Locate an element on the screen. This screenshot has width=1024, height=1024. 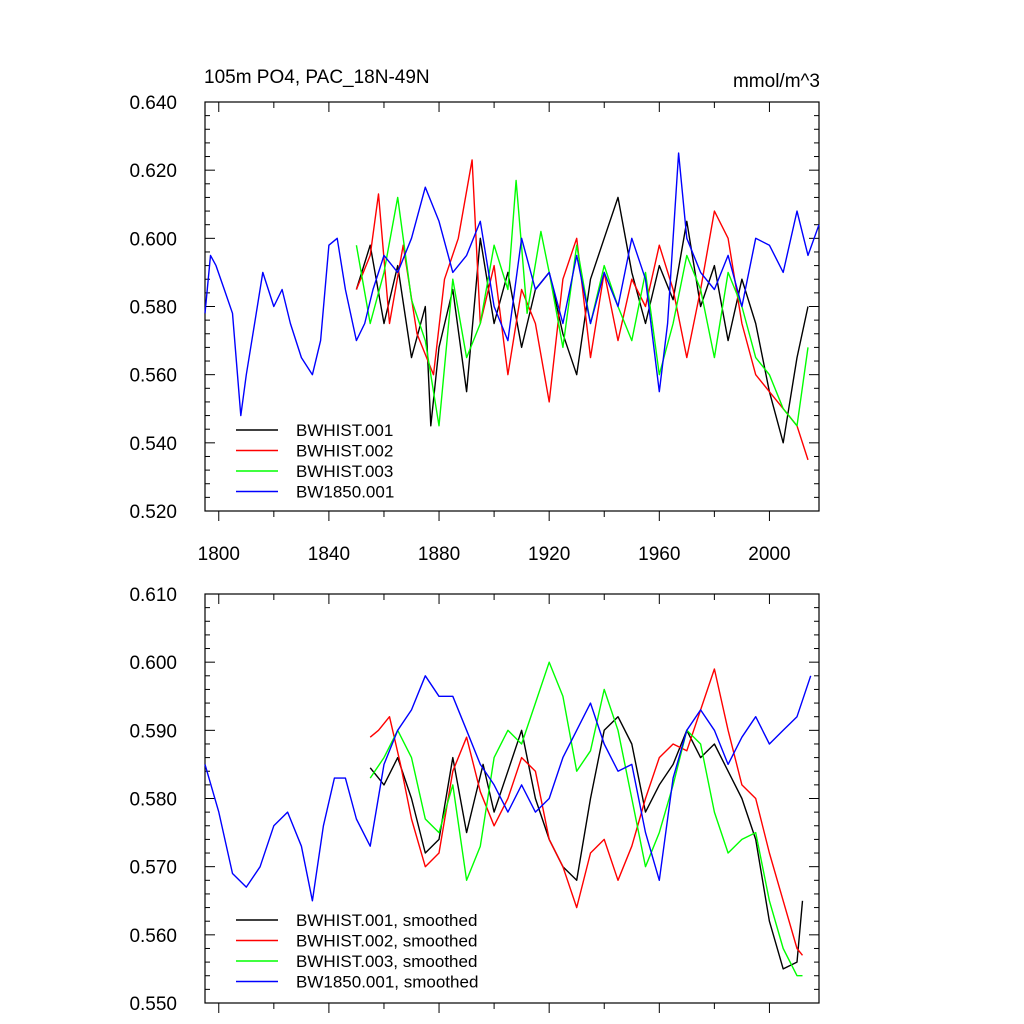
top-ytick-label: 0.640 is located at coordinates (153, 103).